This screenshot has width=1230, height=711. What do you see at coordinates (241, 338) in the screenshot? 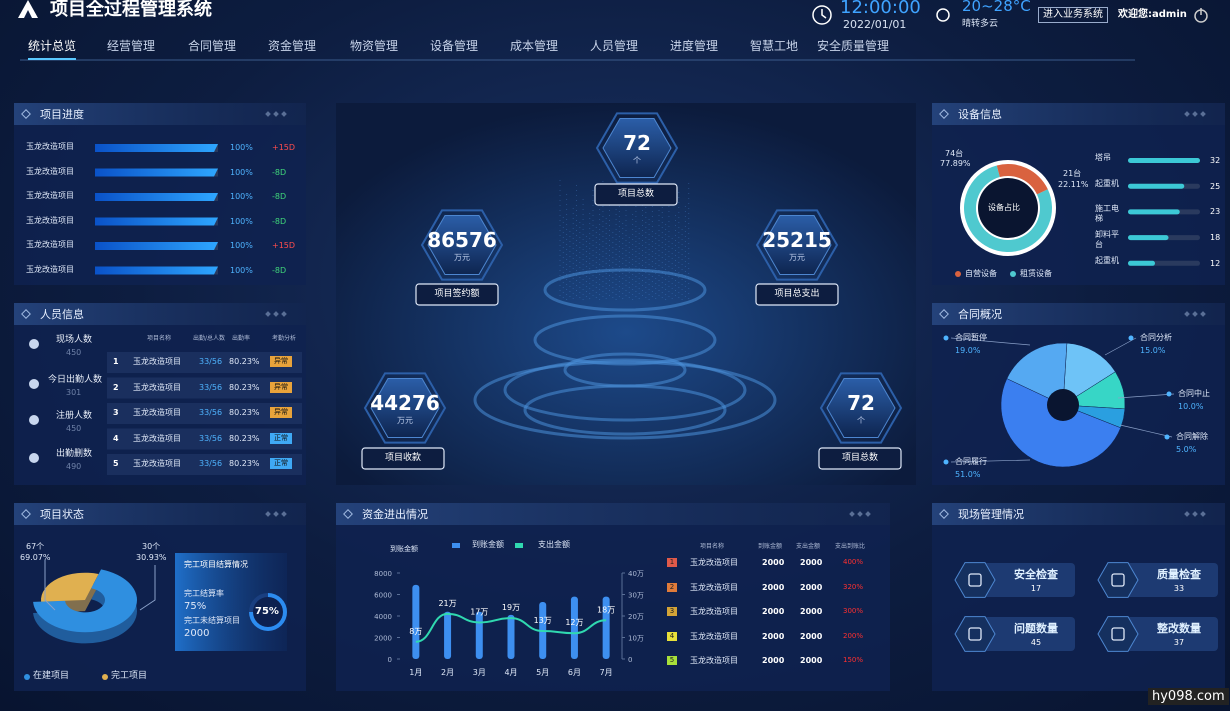
I see `table-header: 出勤率` at bounding box center [241, 338].